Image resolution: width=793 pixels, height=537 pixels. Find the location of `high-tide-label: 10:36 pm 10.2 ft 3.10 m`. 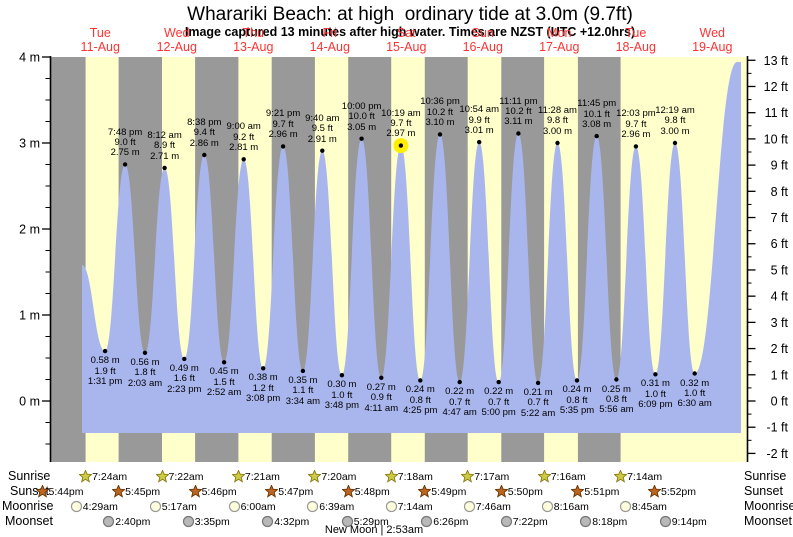

high-tide-label: 10:36 pm 10.2 ft 3.10 m is located at coordinates (440, 112).